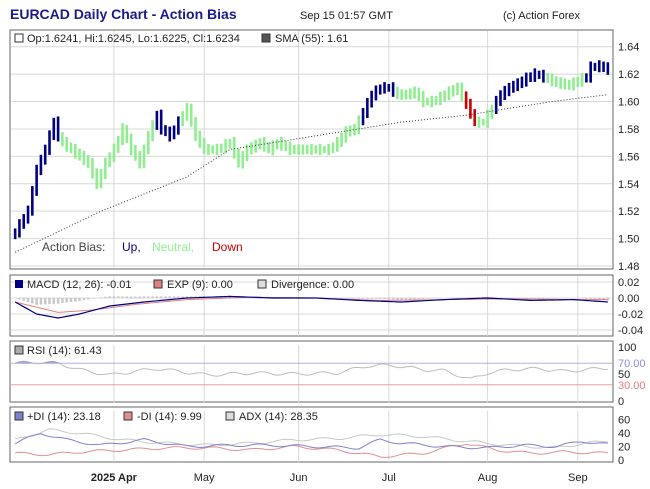 The height and width of the screenshot is (489, 650). What do you see at coordinates (123, 14) in the screenshot?
I see `chart-title: EURCAD Daily Chart - Action Bias` at bounding box center [123, 14].